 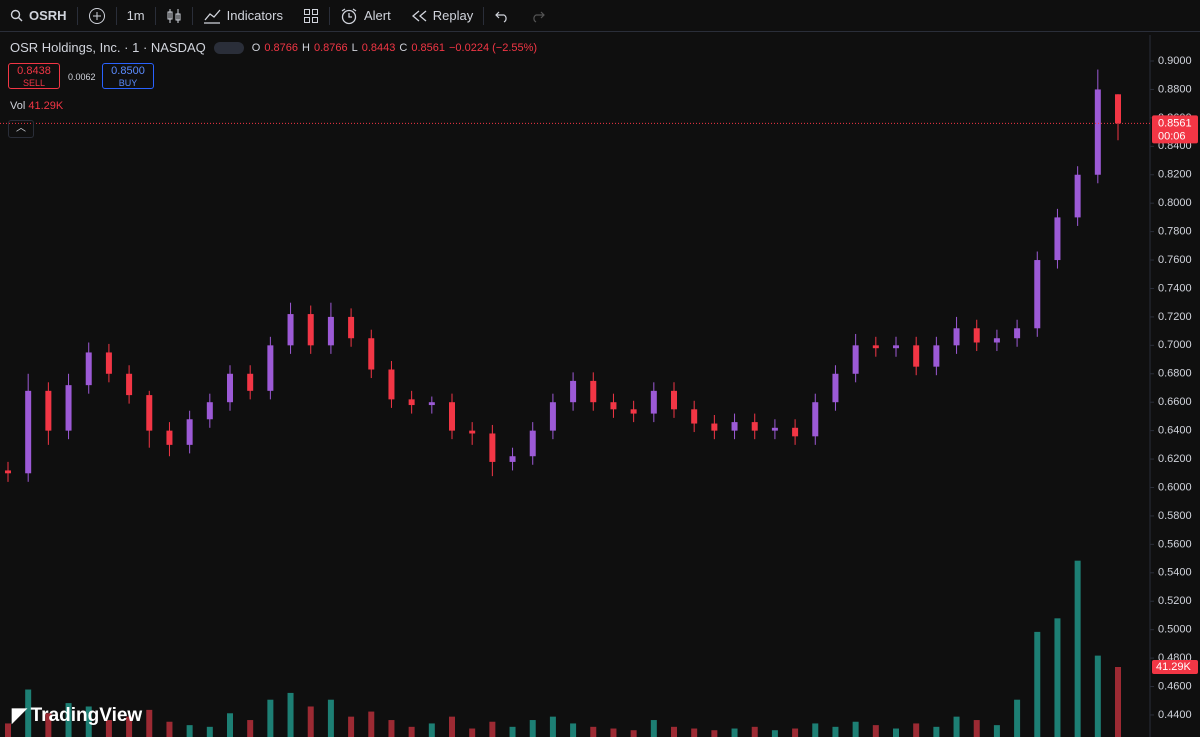 What do you see at coordinates (538, 15) in the screenshot?
I see `redo` at bounding box center [538, 15].